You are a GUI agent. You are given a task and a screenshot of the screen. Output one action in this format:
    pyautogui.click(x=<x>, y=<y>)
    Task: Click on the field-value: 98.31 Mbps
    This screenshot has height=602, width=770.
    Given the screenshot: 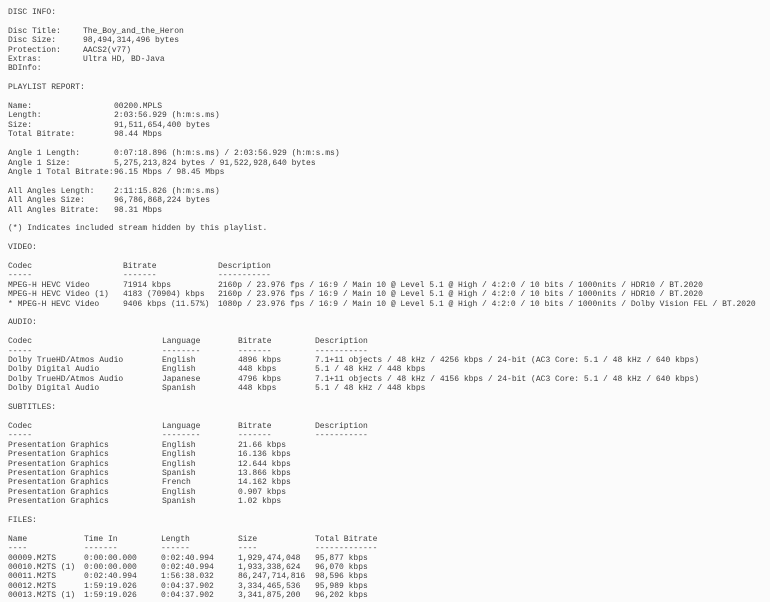 What is the action you would take?
    pyautogui.click(x=138, y=210)
    